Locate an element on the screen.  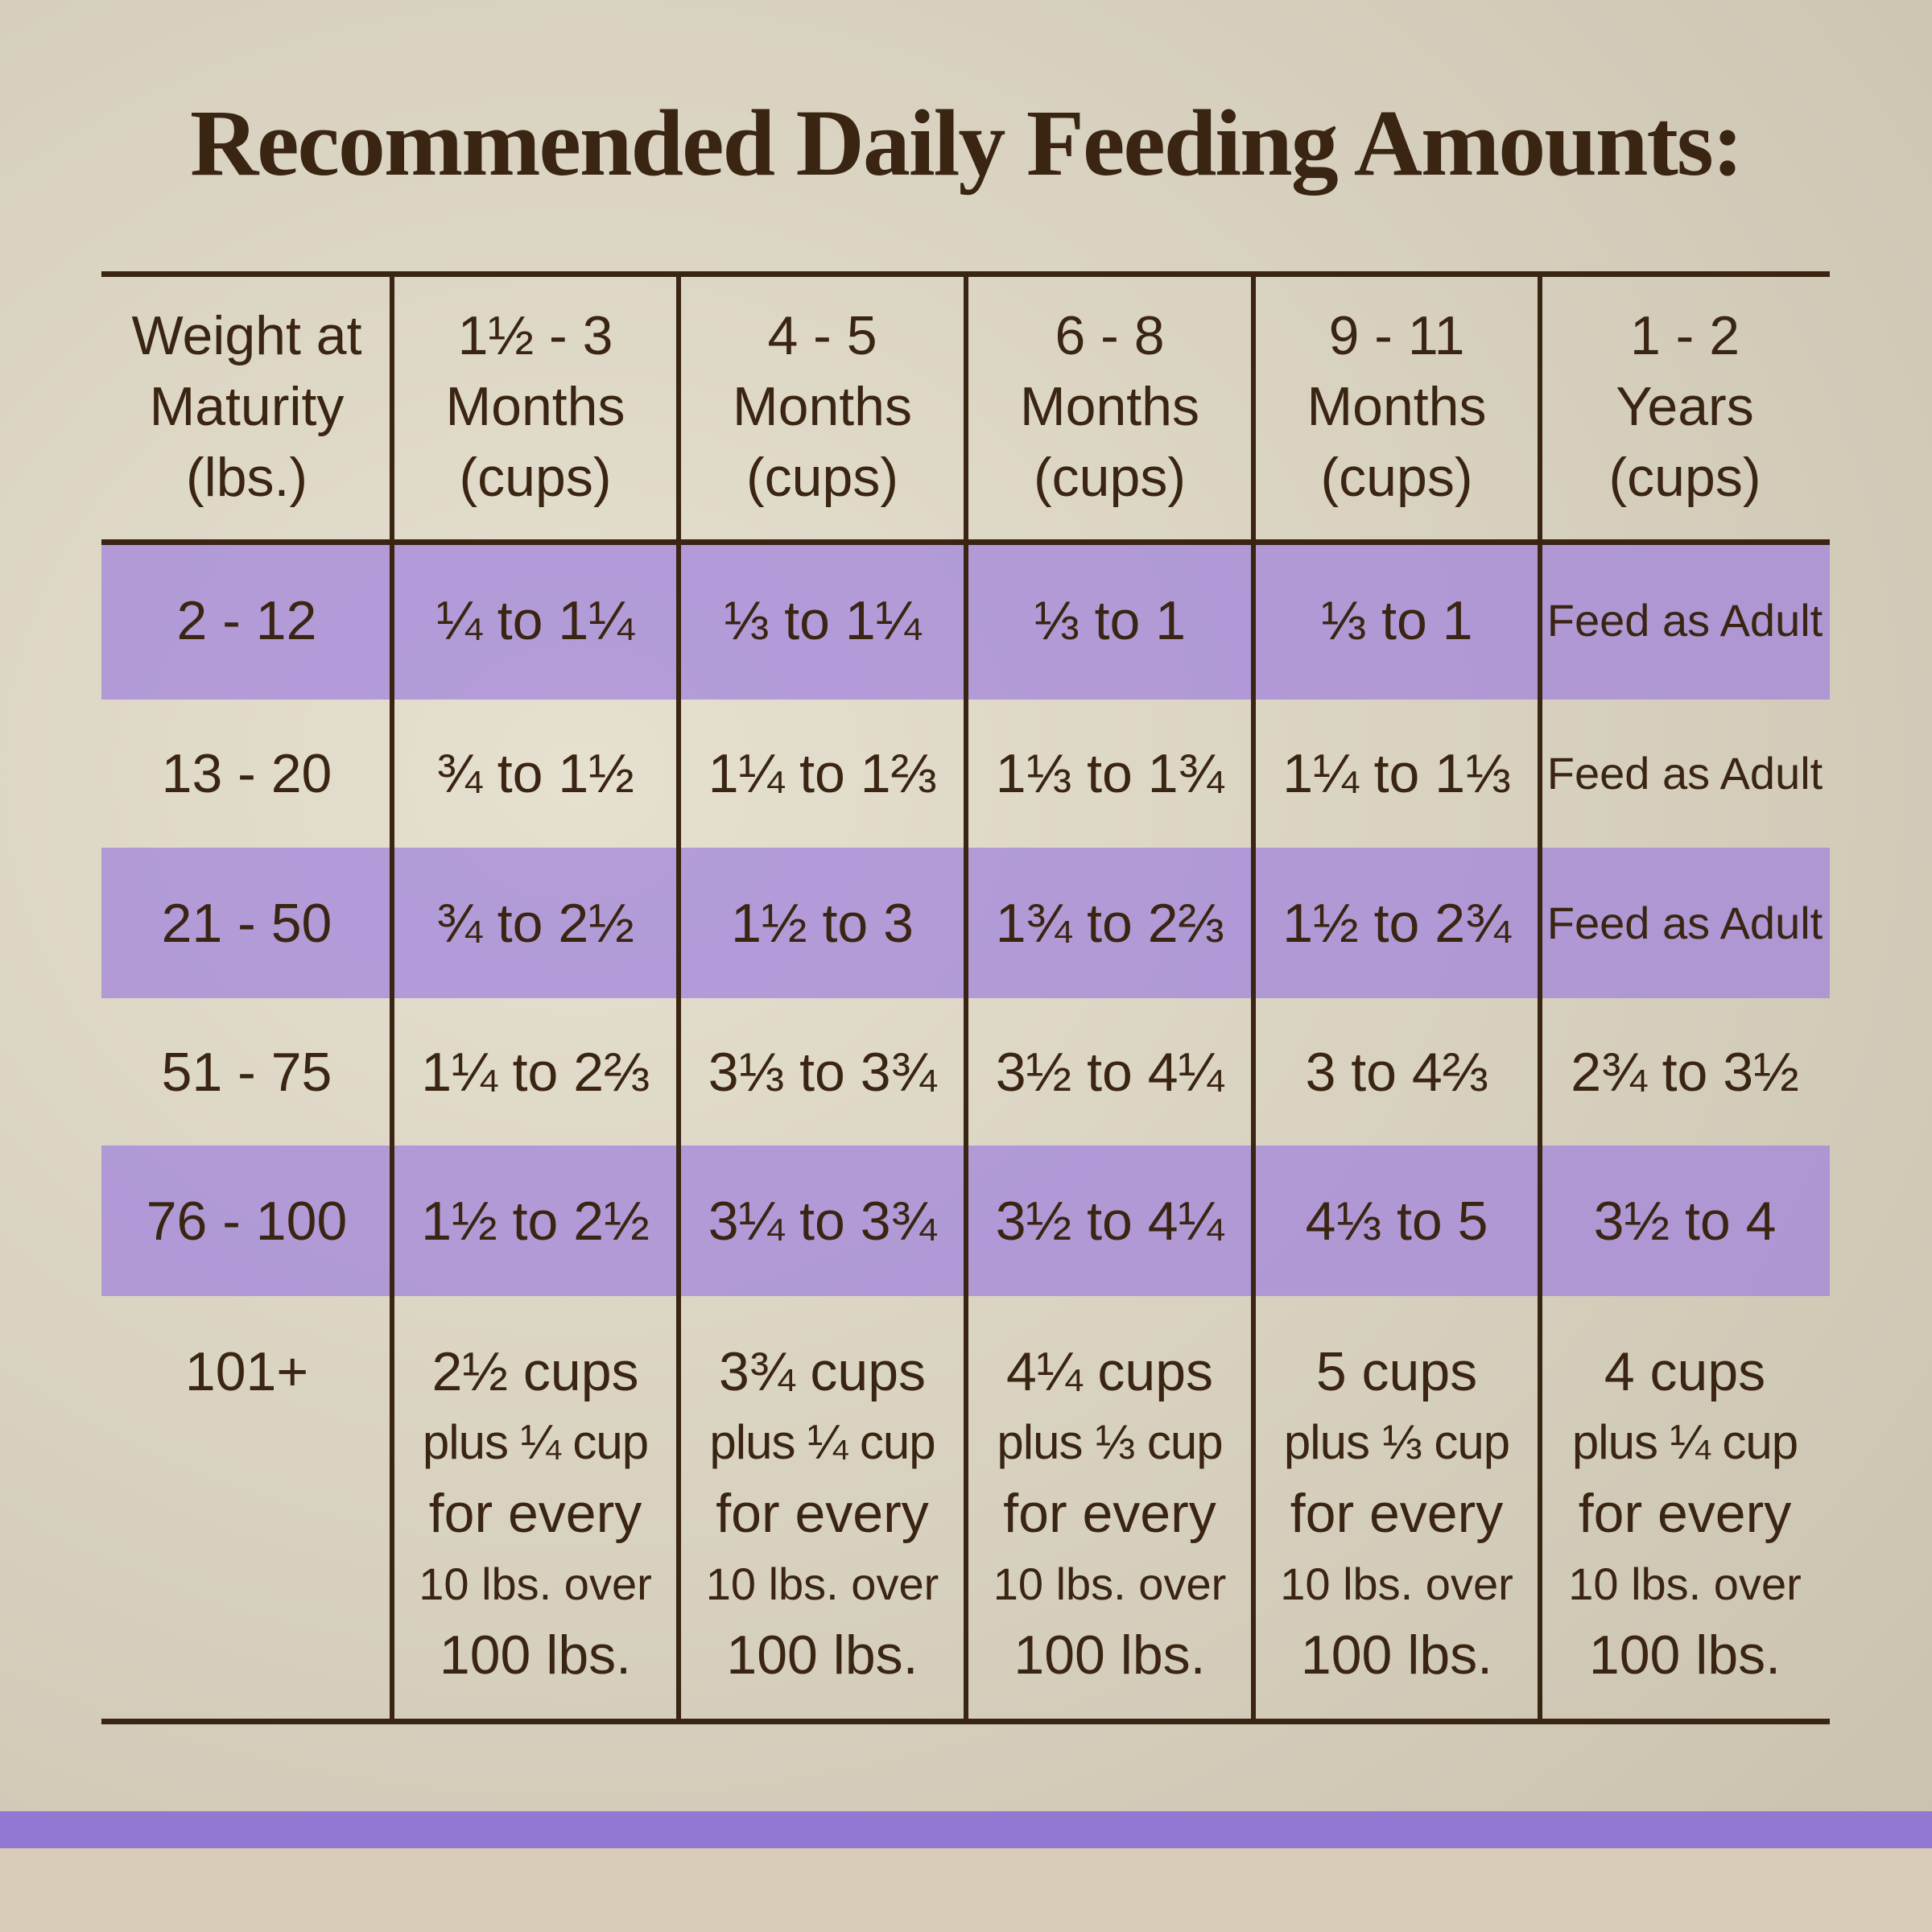
cell-text: 3⅓ to 3¾ is located at coordinates (822, 1072).